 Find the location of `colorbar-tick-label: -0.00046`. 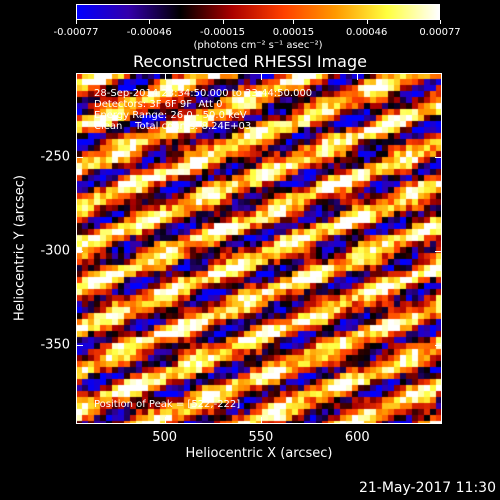

colorbar-tick-label: -0.00046 is located at coordinates (149, 32).